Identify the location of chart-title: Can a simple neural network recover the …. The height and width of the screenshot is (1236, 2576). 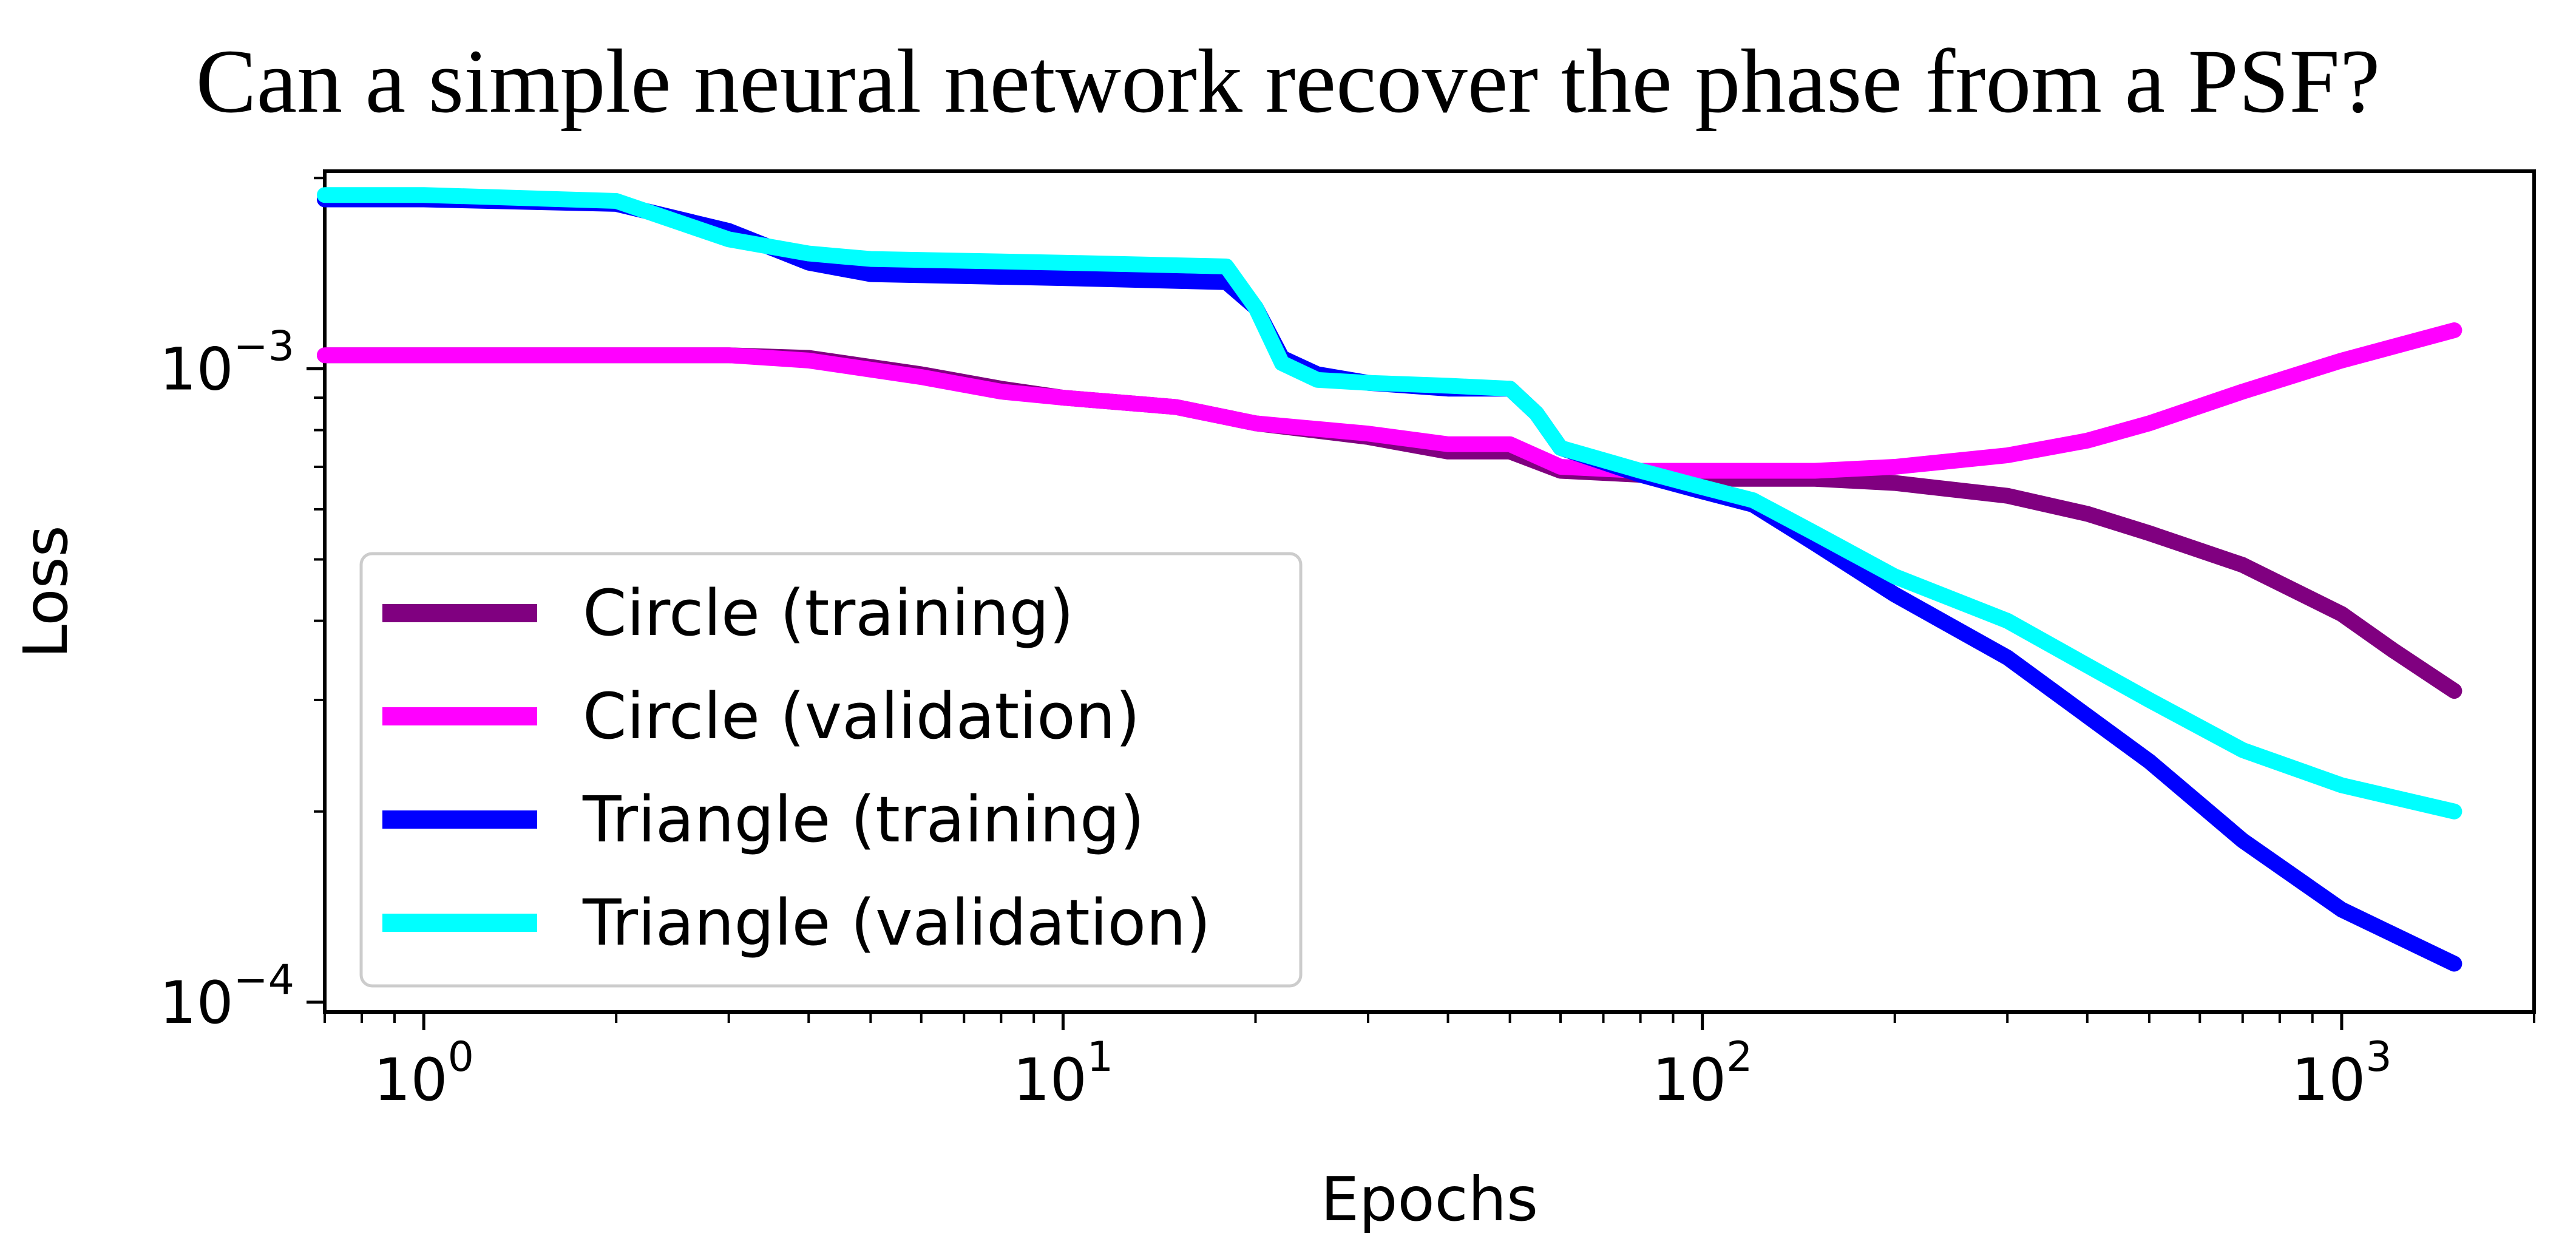
(1288, 81).